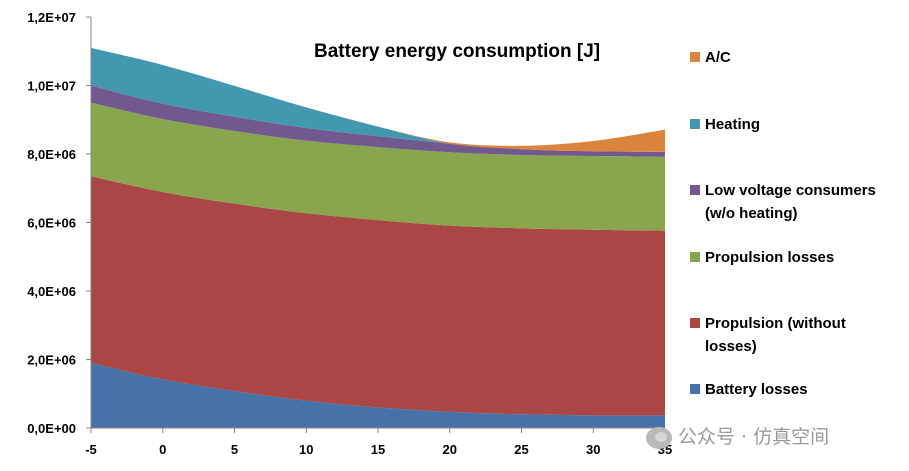 This screenshot has width=909, height=471. Describe the element at coordinates (51, 291) in the screenshot. I see `y-tick-label: 4,0E+06` at that location.